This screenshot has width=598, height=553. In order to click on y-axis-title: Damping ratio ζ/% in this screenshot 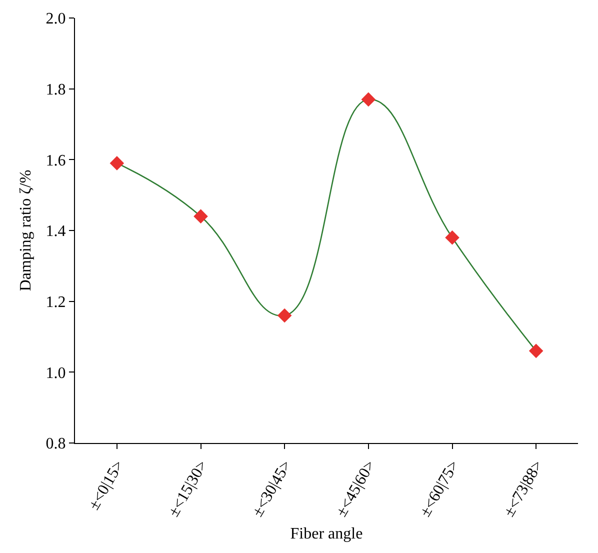, I will do `click(26, 231)`.